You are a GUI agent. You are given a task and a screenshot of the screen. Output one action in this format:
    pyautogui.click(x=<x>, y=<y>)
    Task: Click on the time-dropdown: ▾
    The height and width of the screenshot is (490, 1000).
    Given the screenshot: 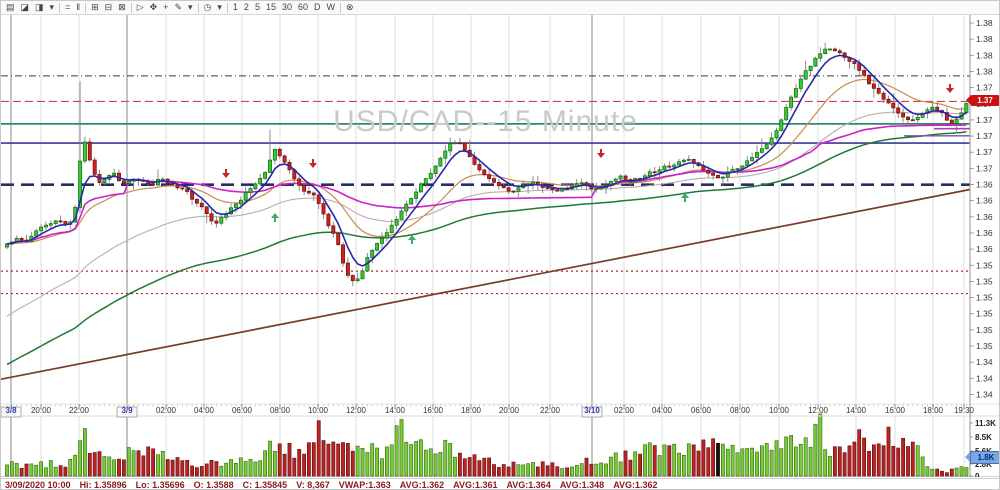 What is the action you would take?
    pyautogui.click(x=219, y=7)
    